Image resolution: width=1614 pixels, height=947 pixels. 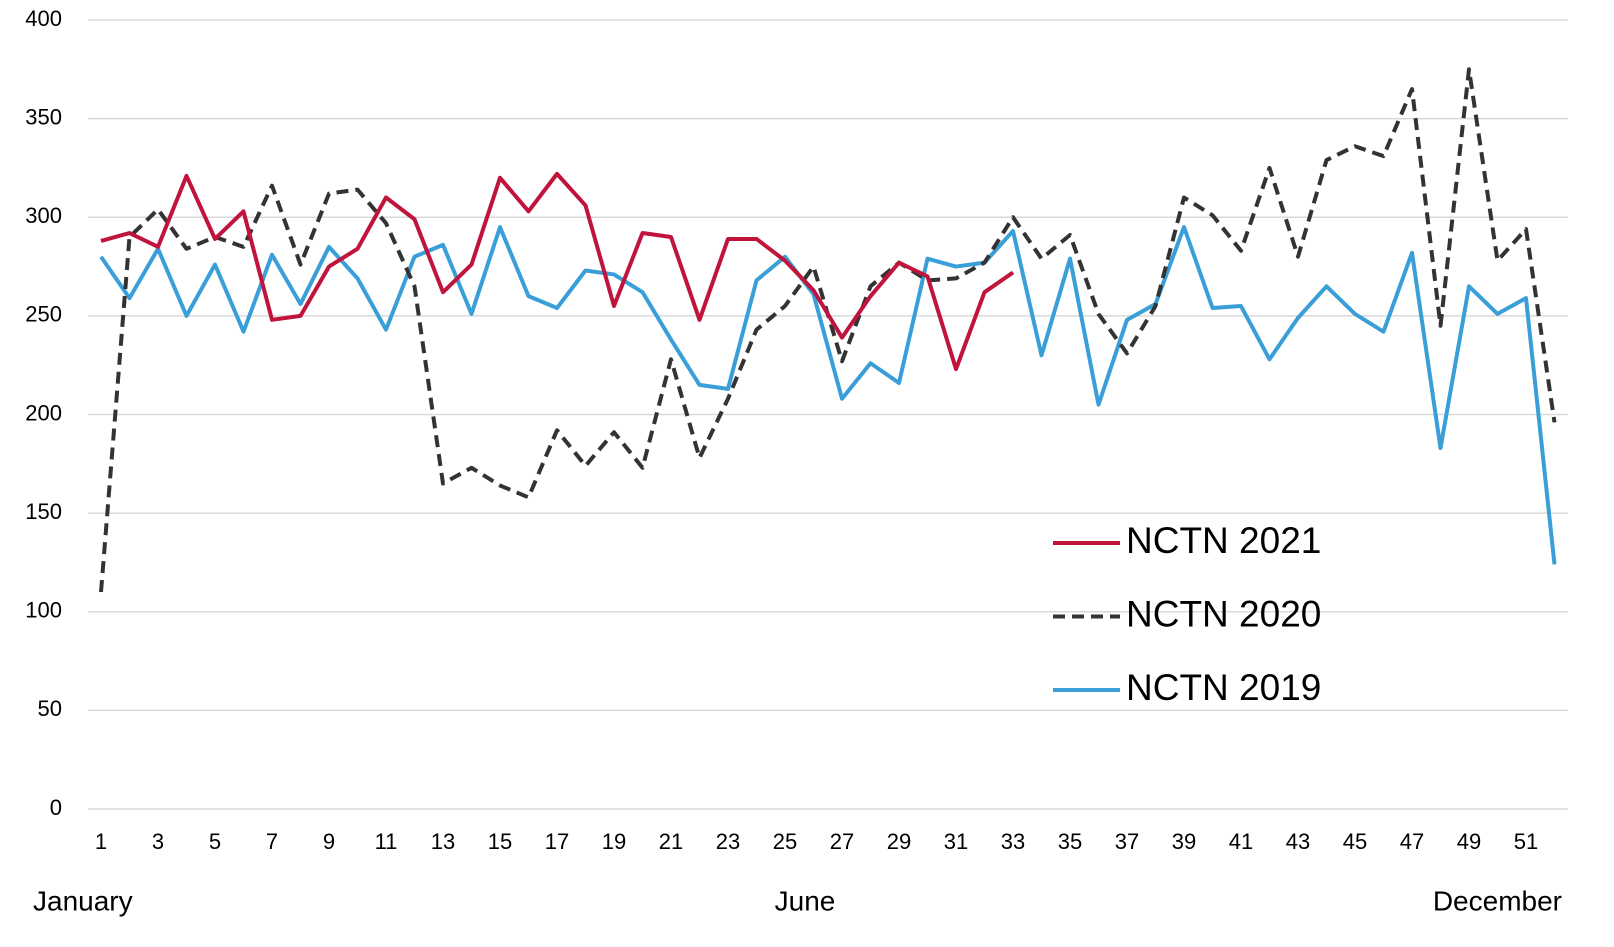 What do you see at coordinates (43, 610) in the screenshot?
I see `y-tick-label: 100` at bounding box center [43, 610].